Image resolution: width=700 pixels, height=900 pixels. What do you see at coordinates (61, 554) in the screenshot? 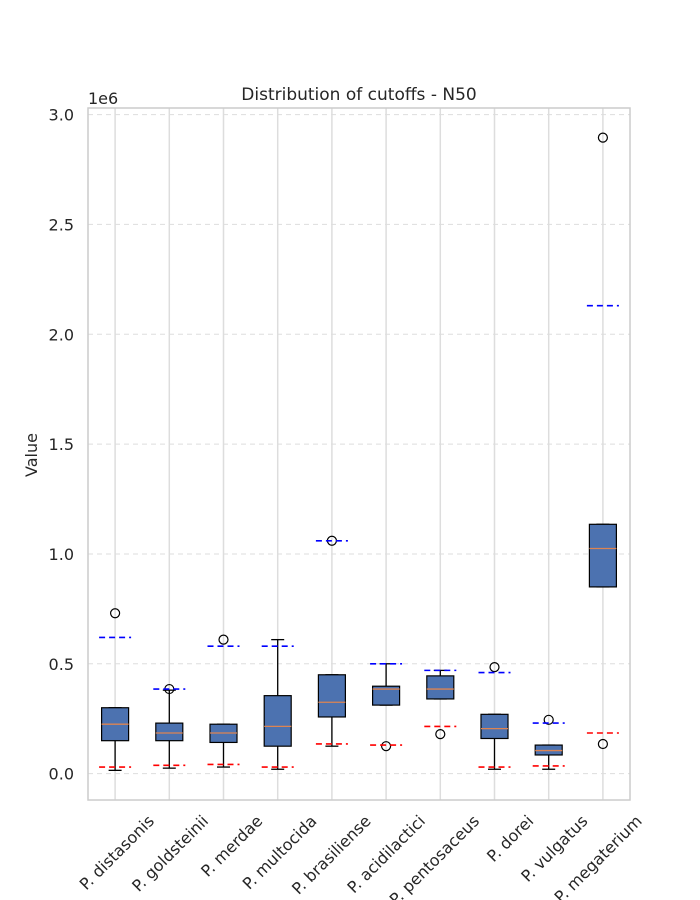
I see `y-tick-label: 1.0` at bounding box center [61, 554].